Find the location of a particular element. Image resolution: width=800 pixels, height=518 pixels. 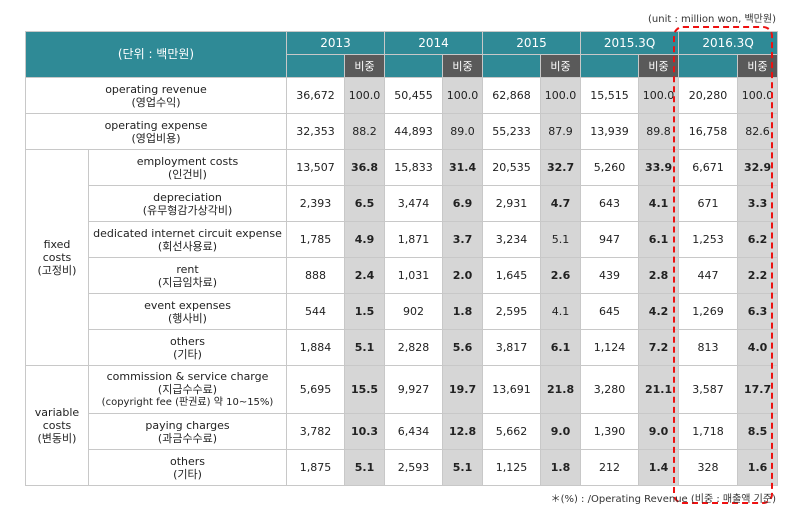

amount-cell: 20,535 is located at coordinates (512, 167).